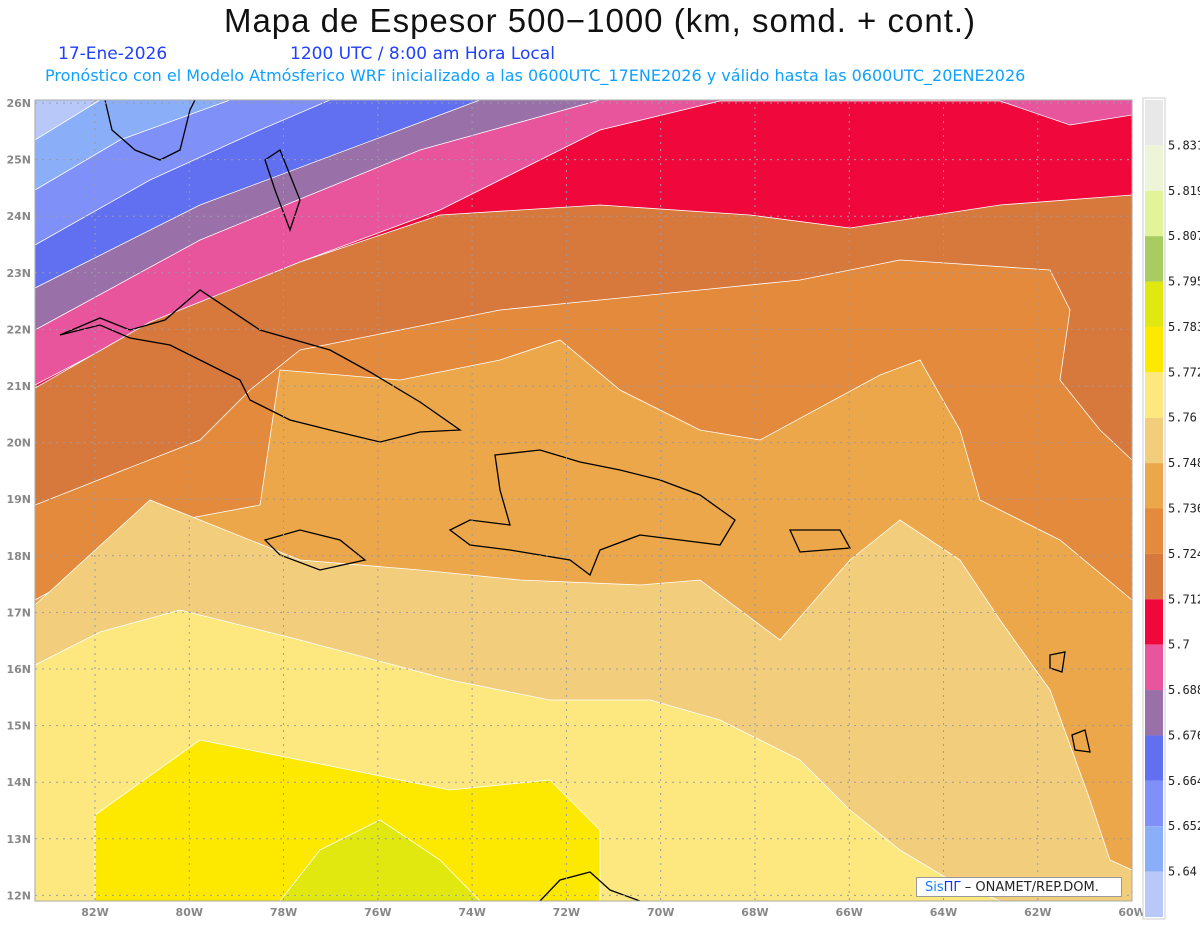 This screenshot has width=1200, height=927. Describe the element at coordinates (566, 912) in the screenshot. I see `lon-label: 72W` at that location.